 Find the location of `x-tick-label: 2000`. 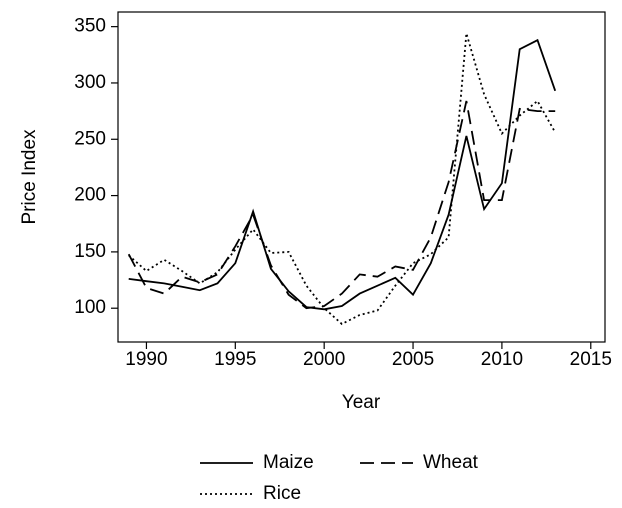

x-tick-label: 2000 is located at coordinates (324, 359).